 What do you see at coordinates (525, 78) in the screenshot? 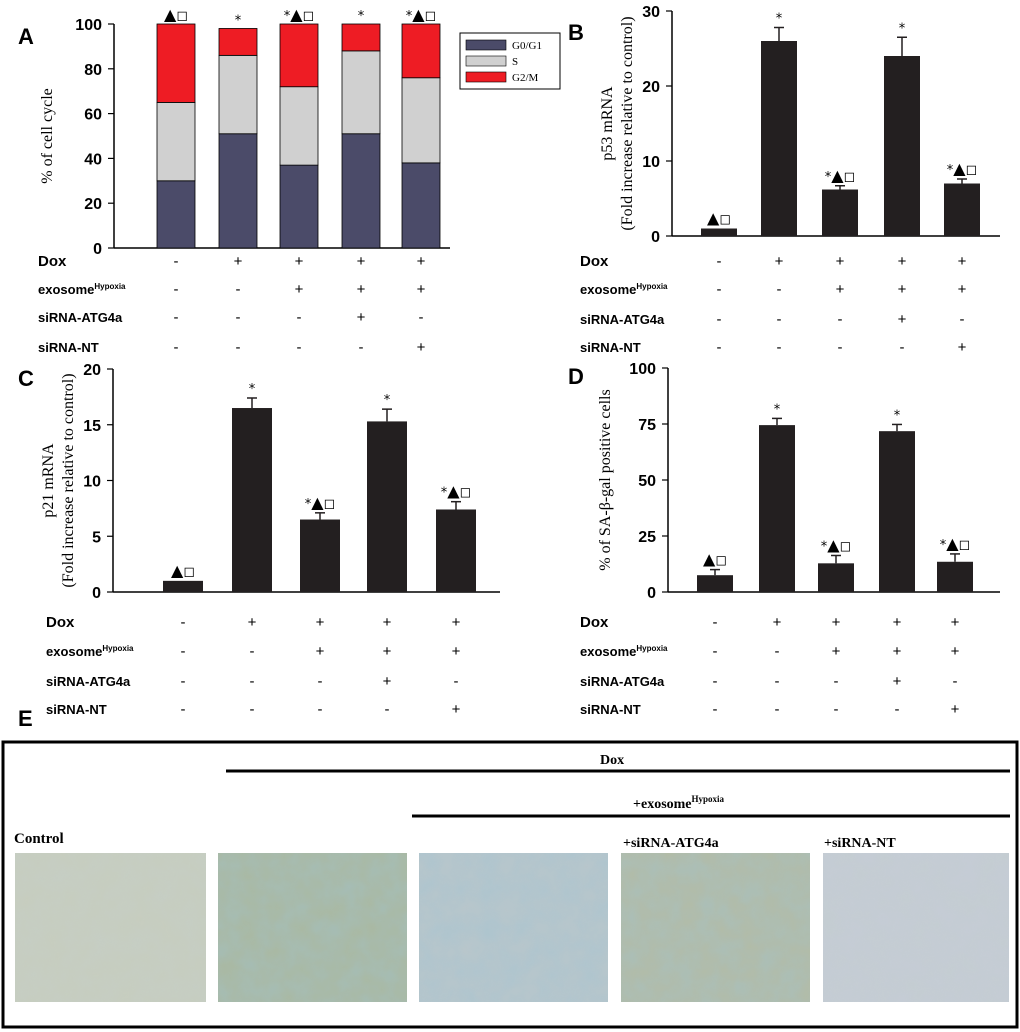
I see `legend-label-g2m: G2/M` at bounding box center [525, 78].